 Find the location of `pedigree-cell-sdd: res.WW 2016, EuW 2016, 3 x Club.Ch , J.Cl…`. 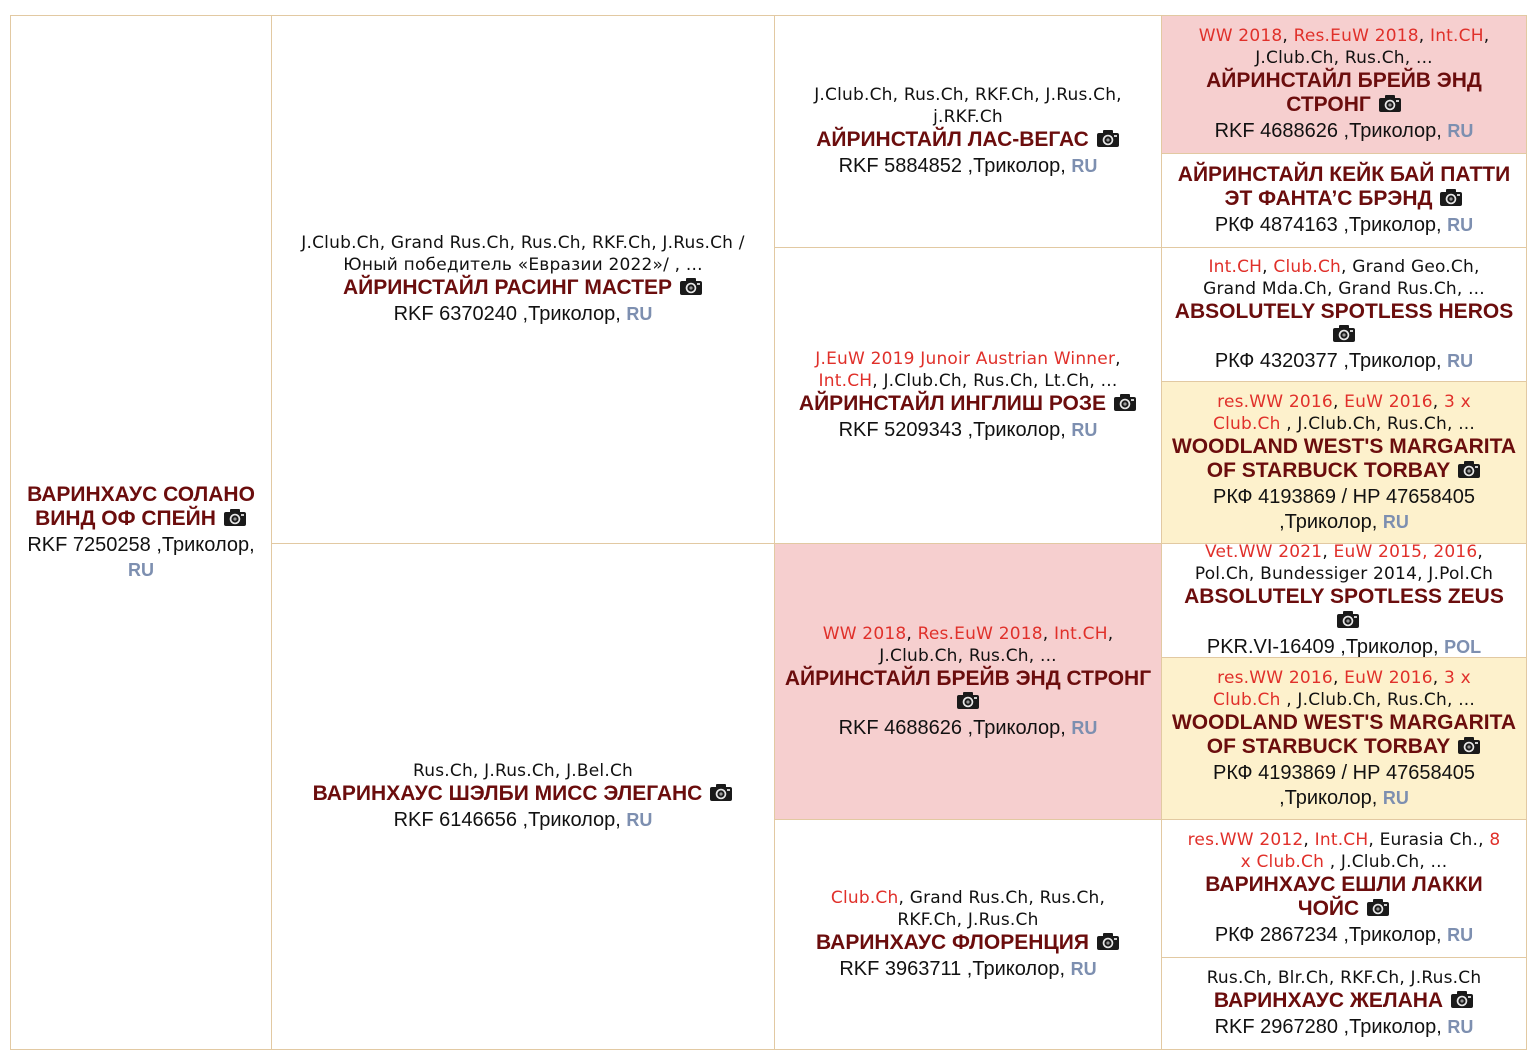

pedigree-cell-sdd: res.WW 2016, EuW 2016, 3 x Club.Ch , J.Cl… is located at coordinates (1344, 462).